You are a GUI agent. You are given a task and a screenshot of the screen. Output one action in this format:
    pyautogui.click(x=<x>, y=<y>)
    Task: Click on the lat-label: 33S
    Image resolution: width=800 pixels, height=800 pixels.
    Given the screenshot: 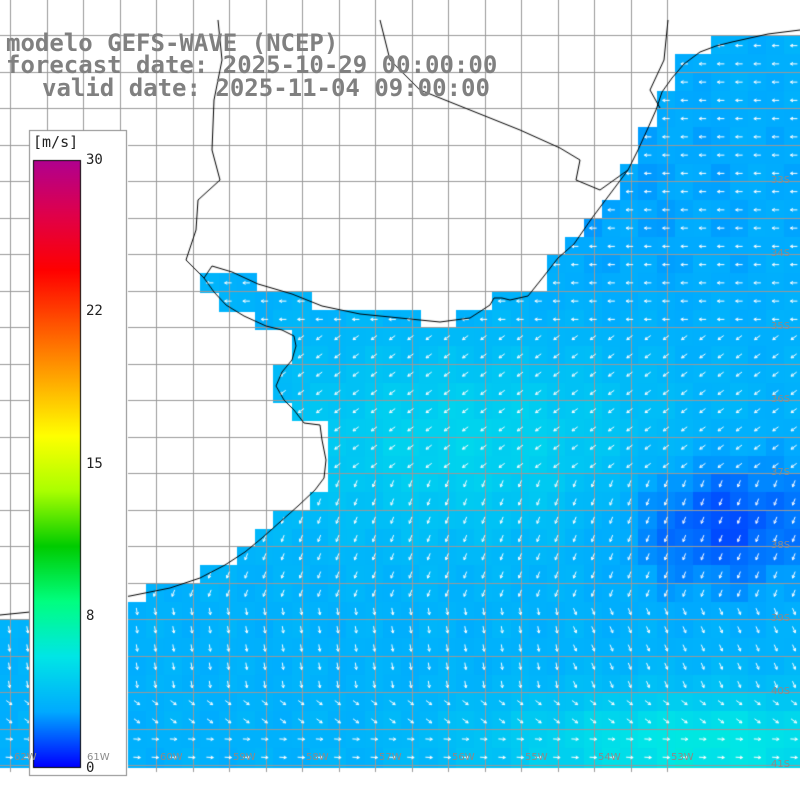 What is the action you would take?
    pyautogui.click(x=781, y=180)
    